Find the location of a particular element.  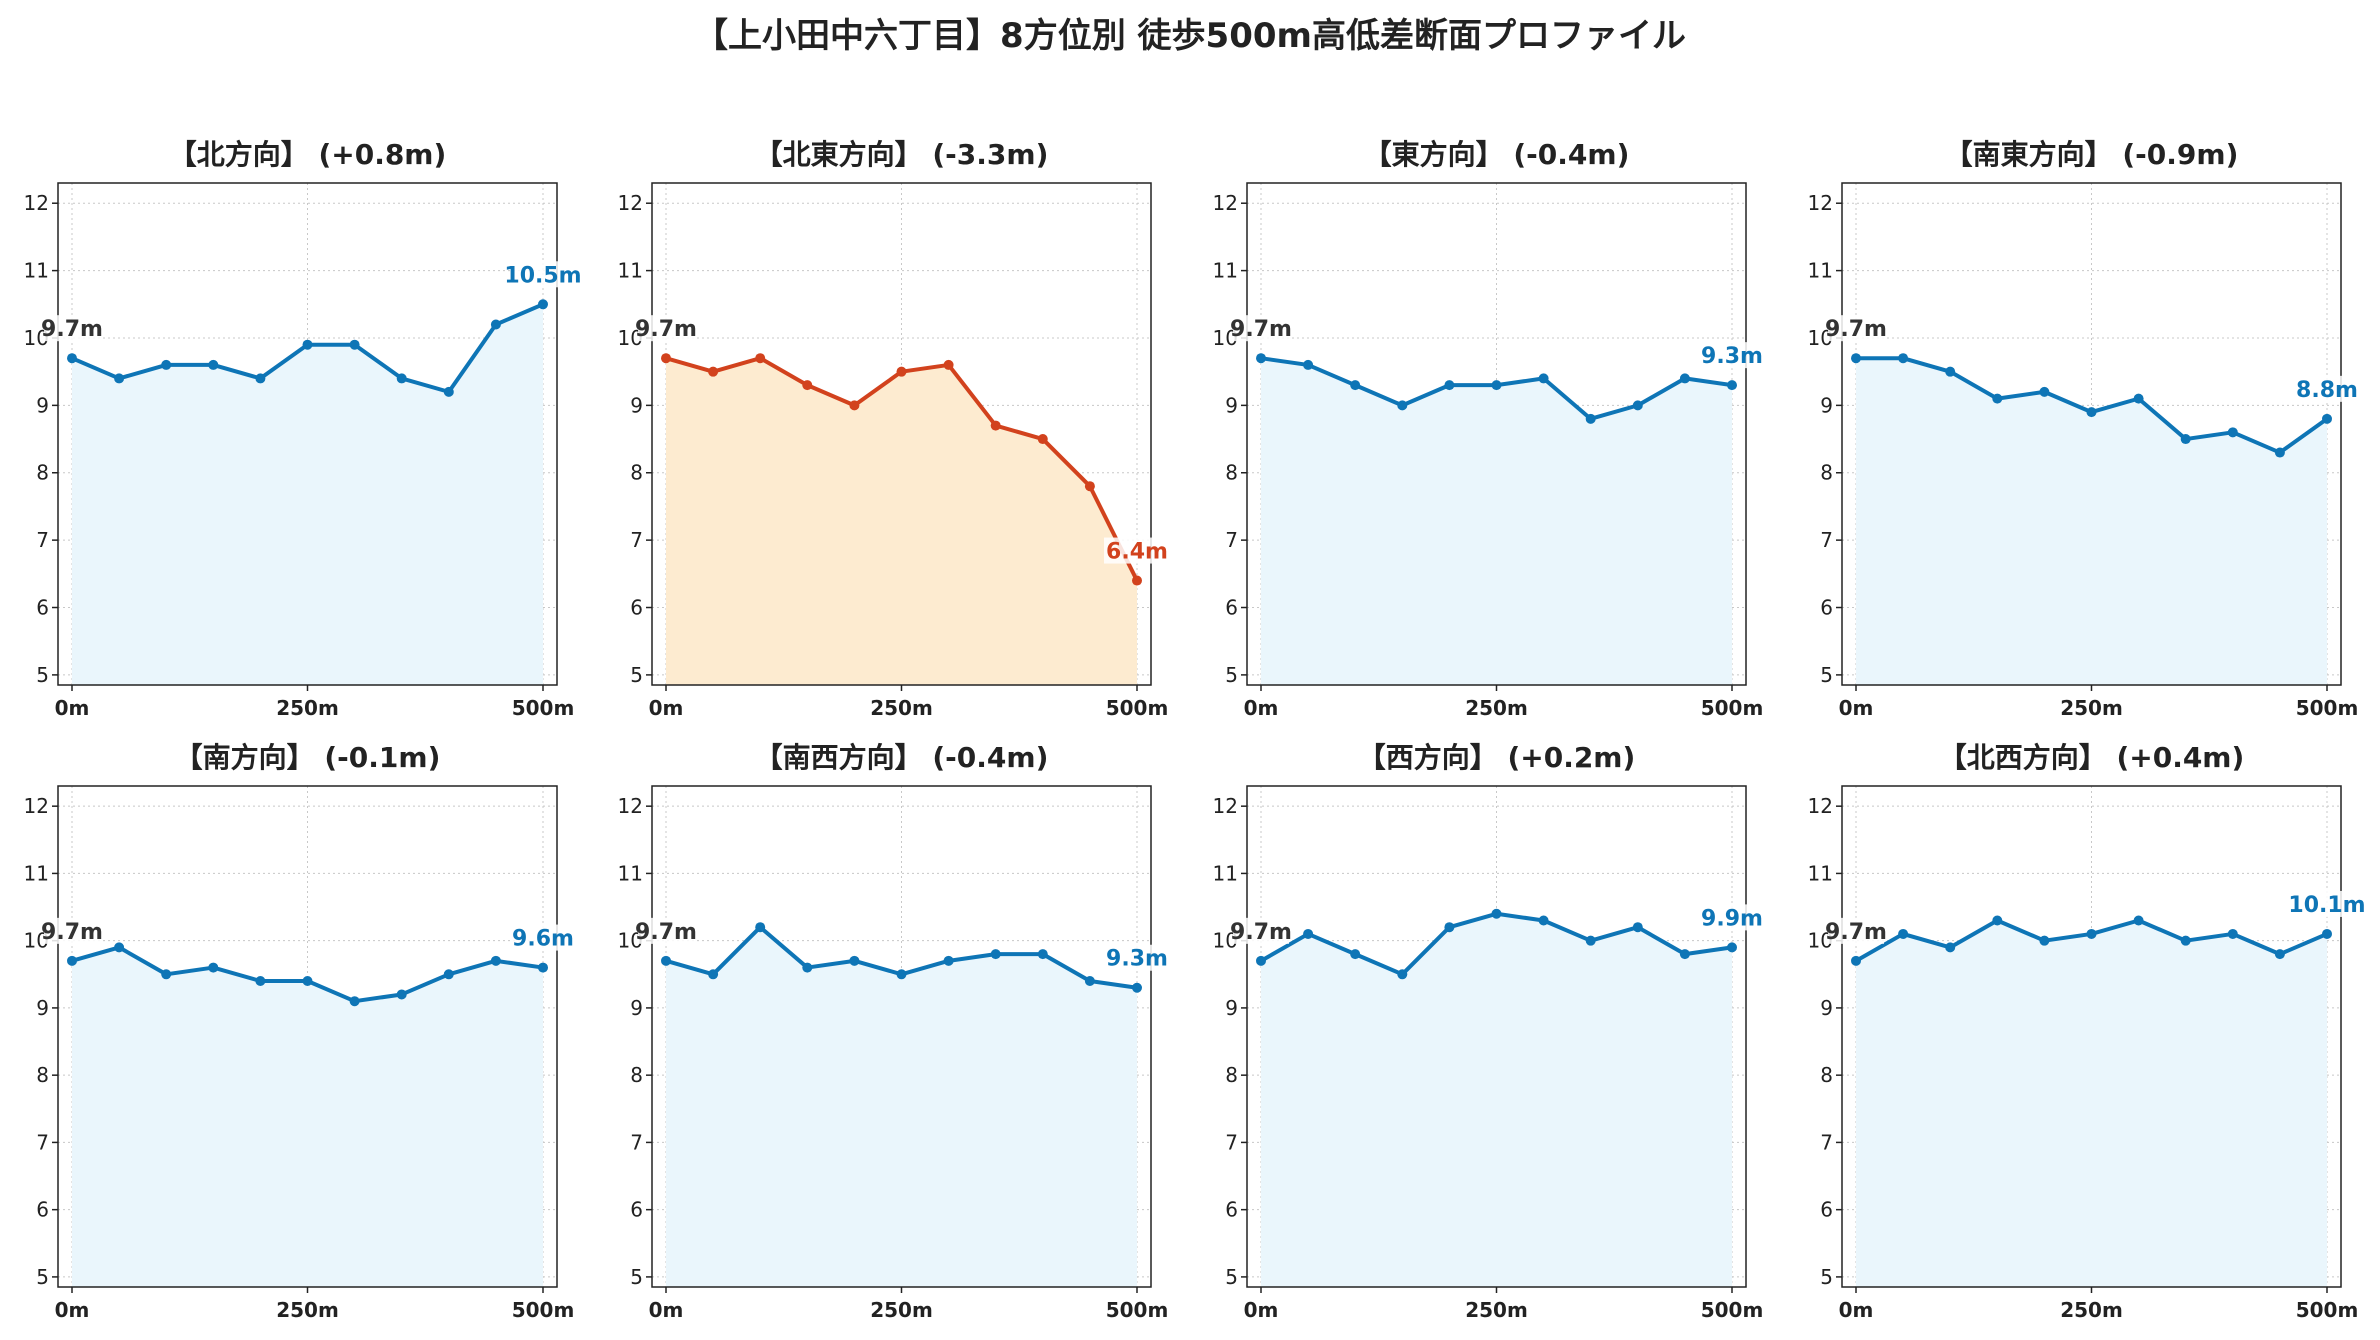

panel-title: 【南東方向】 (-0.9m) is located at coordinates (2092, 154).